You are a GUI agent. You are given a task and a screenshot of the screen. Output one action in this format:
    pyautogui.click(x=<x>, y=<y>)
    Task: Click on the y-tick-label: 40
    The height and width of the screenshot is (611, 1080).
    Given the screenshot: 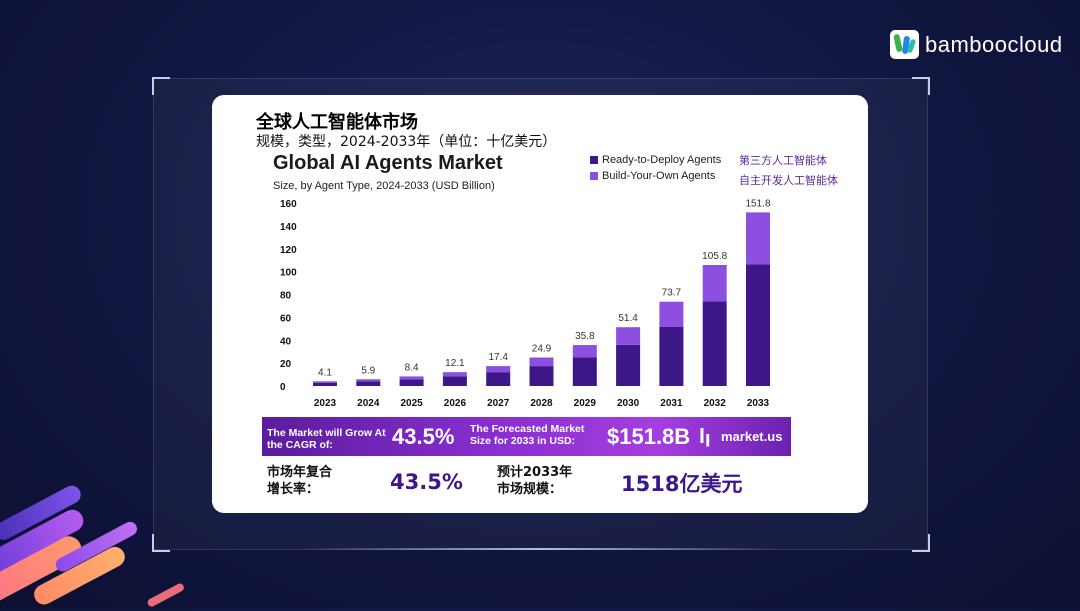 What is the action you would take?
    pyautogui.click(x=286, y=341)
    